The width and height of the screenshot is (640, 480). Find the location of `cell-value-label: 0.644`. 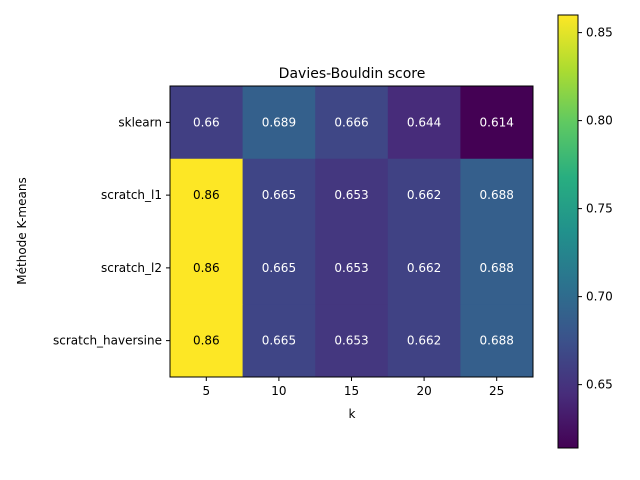

cell-value-label: 0.644 is located at coordinates (424, 122).